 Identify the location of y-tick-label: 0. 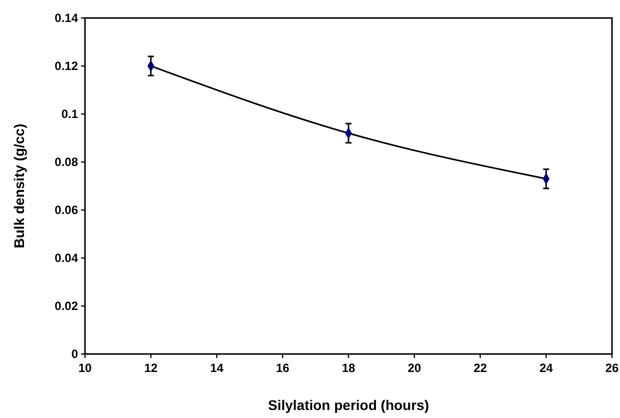
(74, 354).